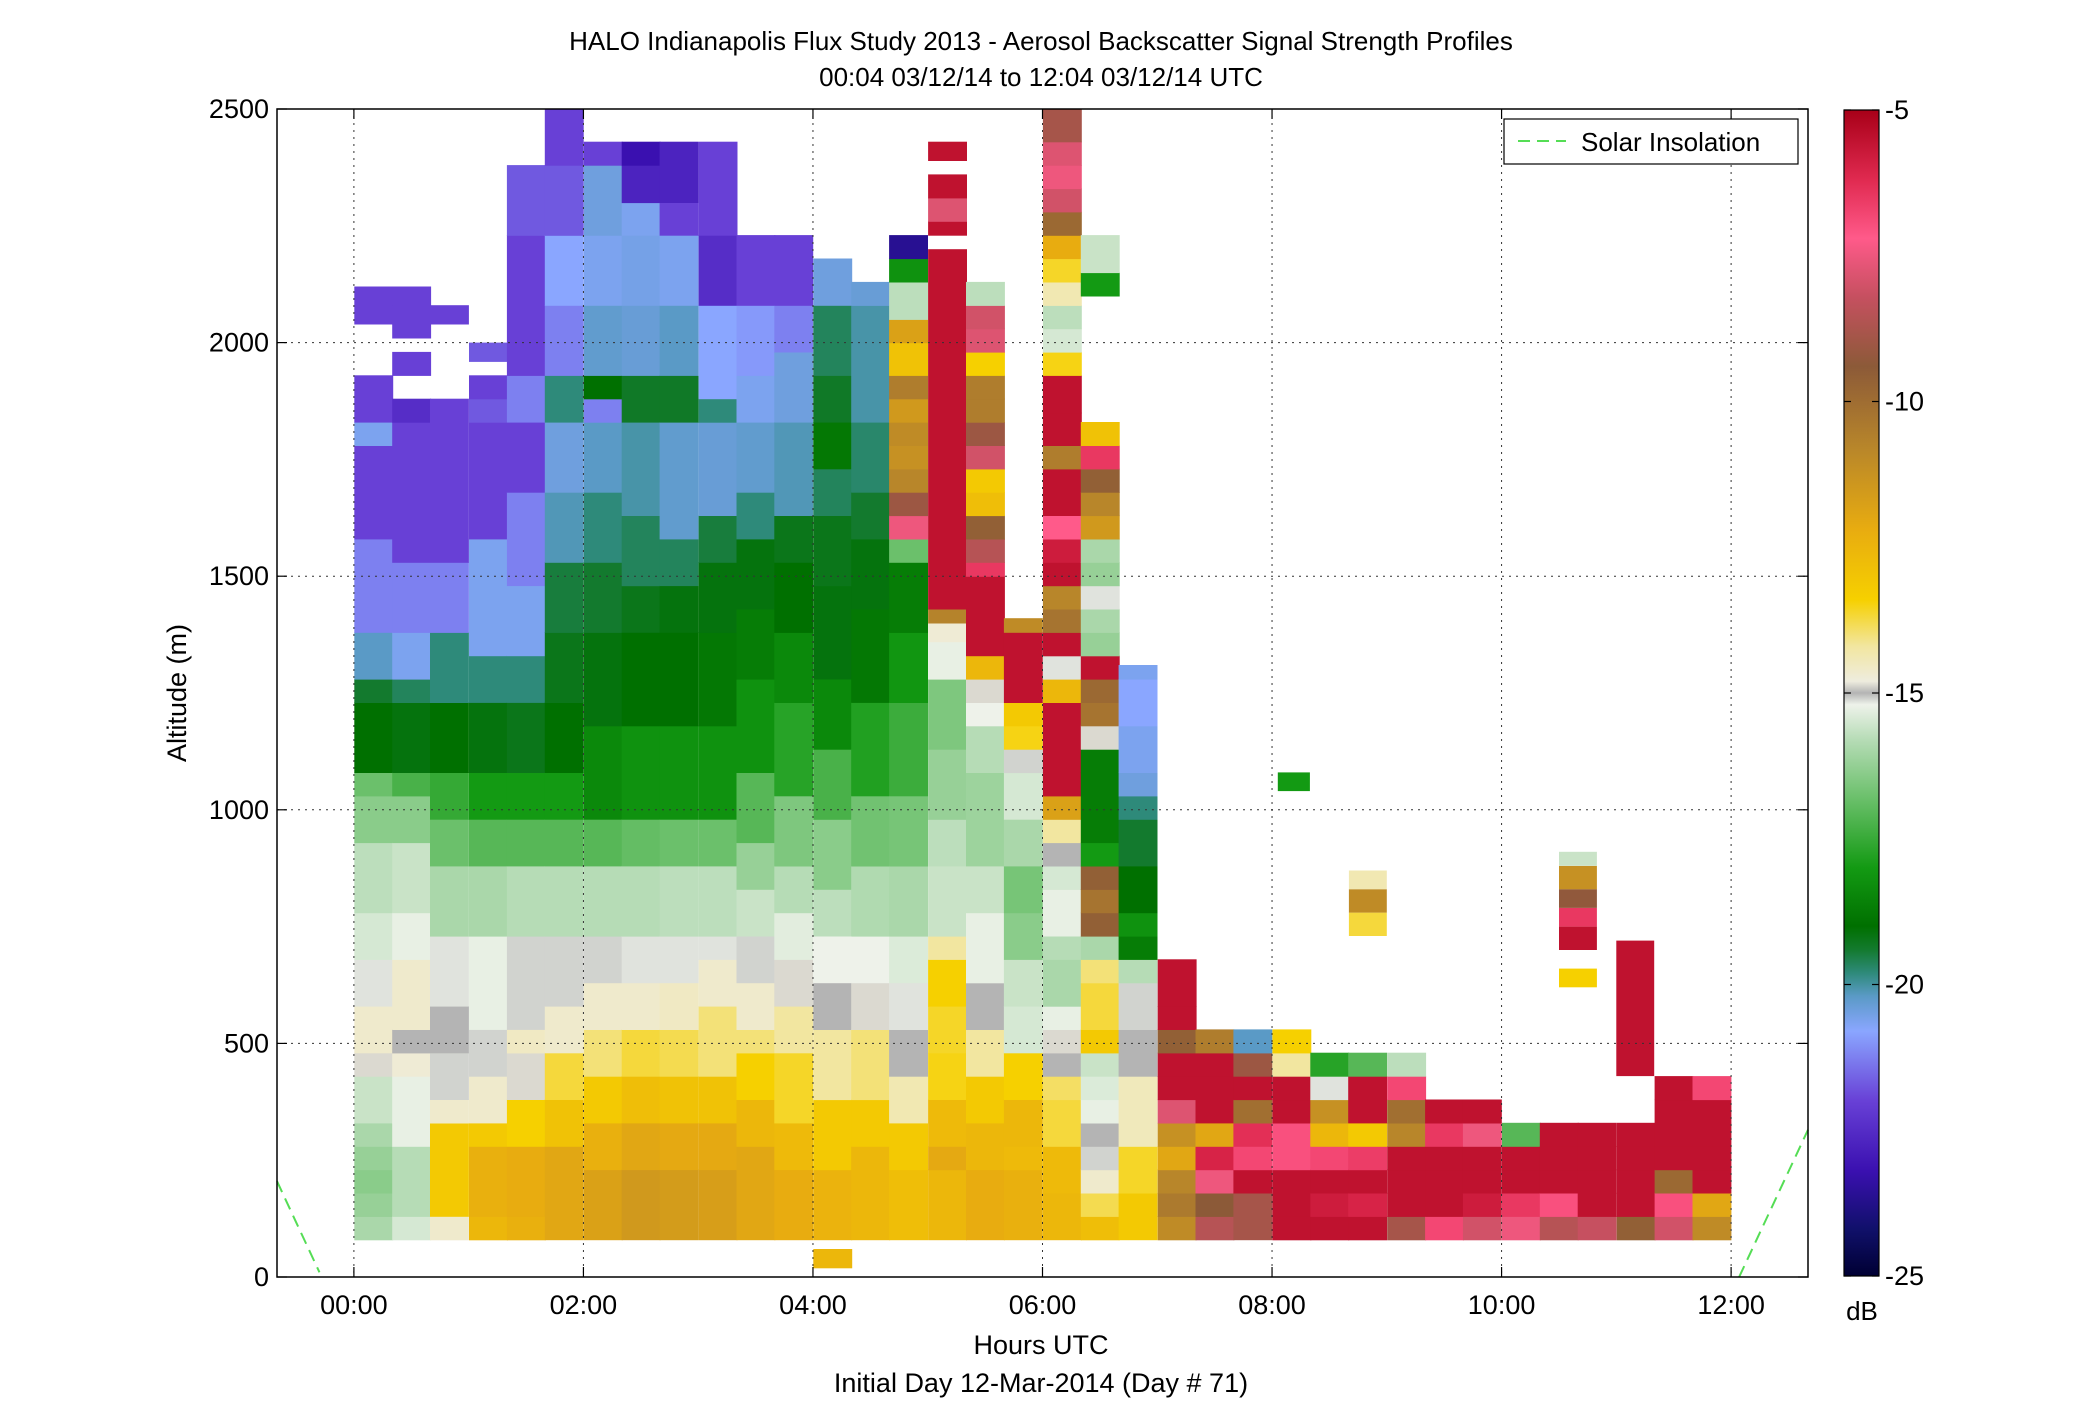 Image resolution: width=2098 pixels, height=1425 pixels. I want to click on colorbar-tick-label: -15, so click(1904, 693).